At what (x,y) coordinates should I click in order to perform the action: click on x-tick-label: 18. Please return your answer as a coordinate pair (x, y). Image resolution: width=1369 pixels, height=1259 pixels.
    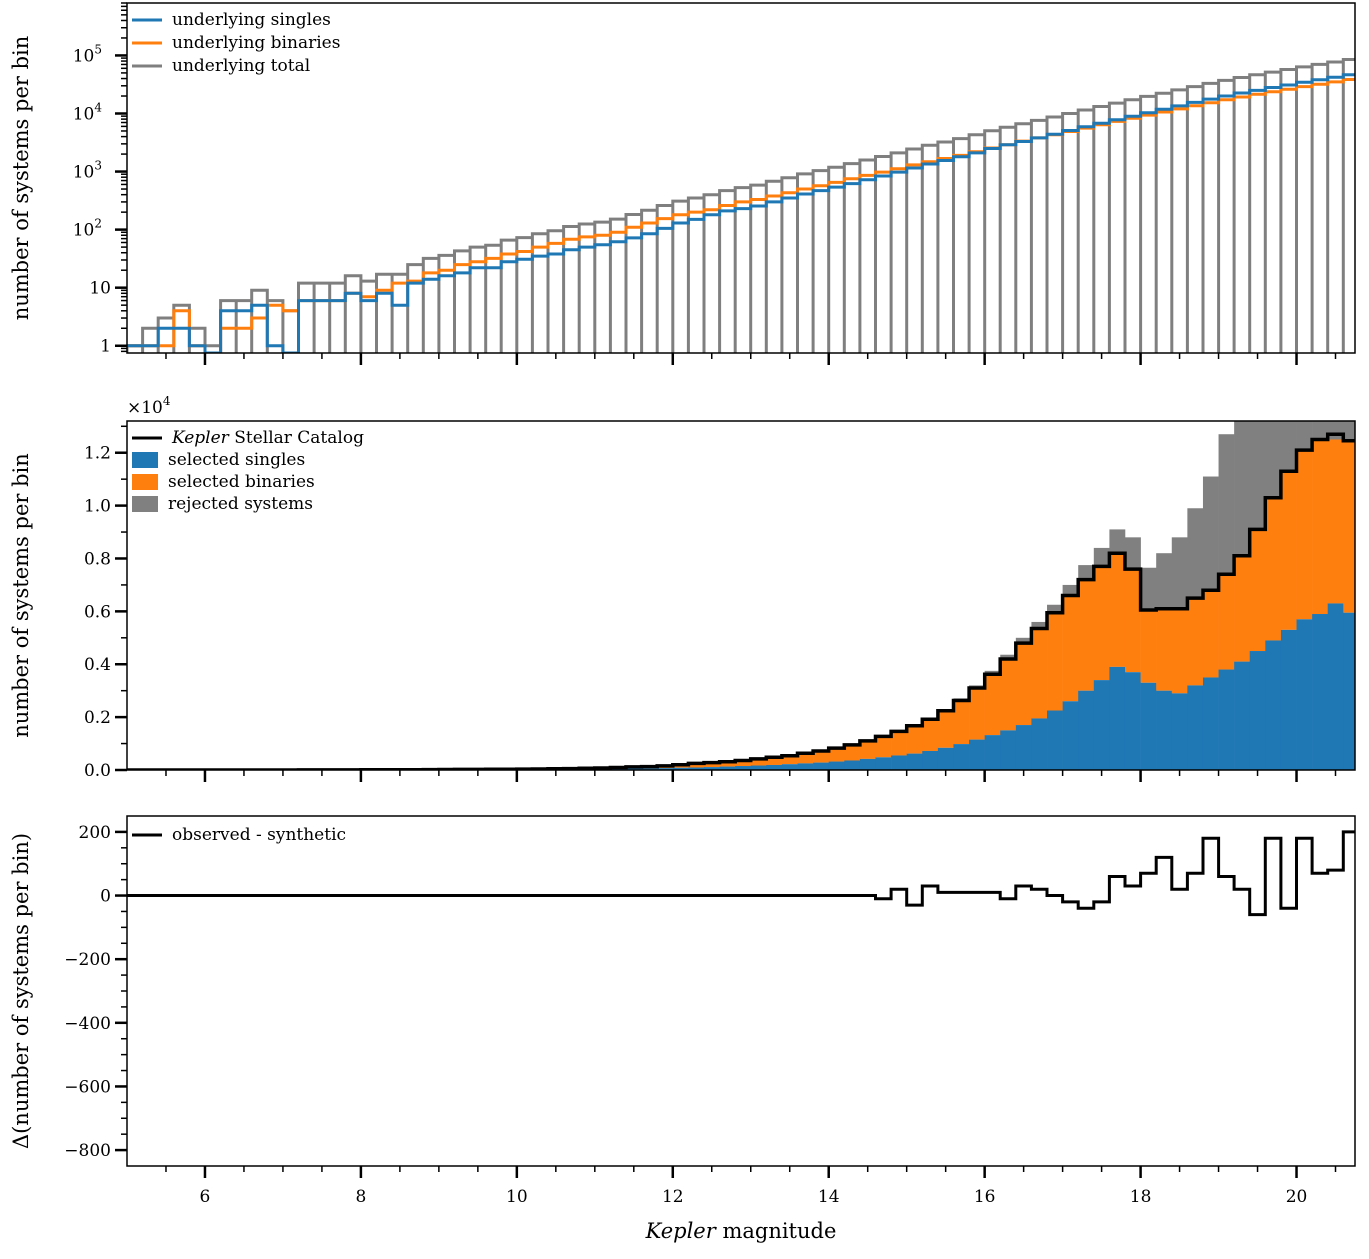
    Looking at the image, I should click on (1141, 1197).